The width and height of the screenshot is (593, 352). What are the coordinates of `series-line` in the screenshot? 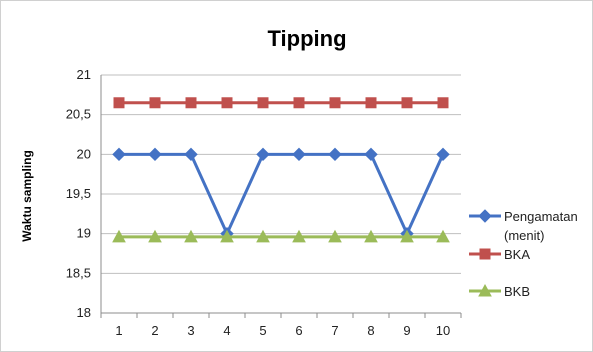 It's located at (282, 194).